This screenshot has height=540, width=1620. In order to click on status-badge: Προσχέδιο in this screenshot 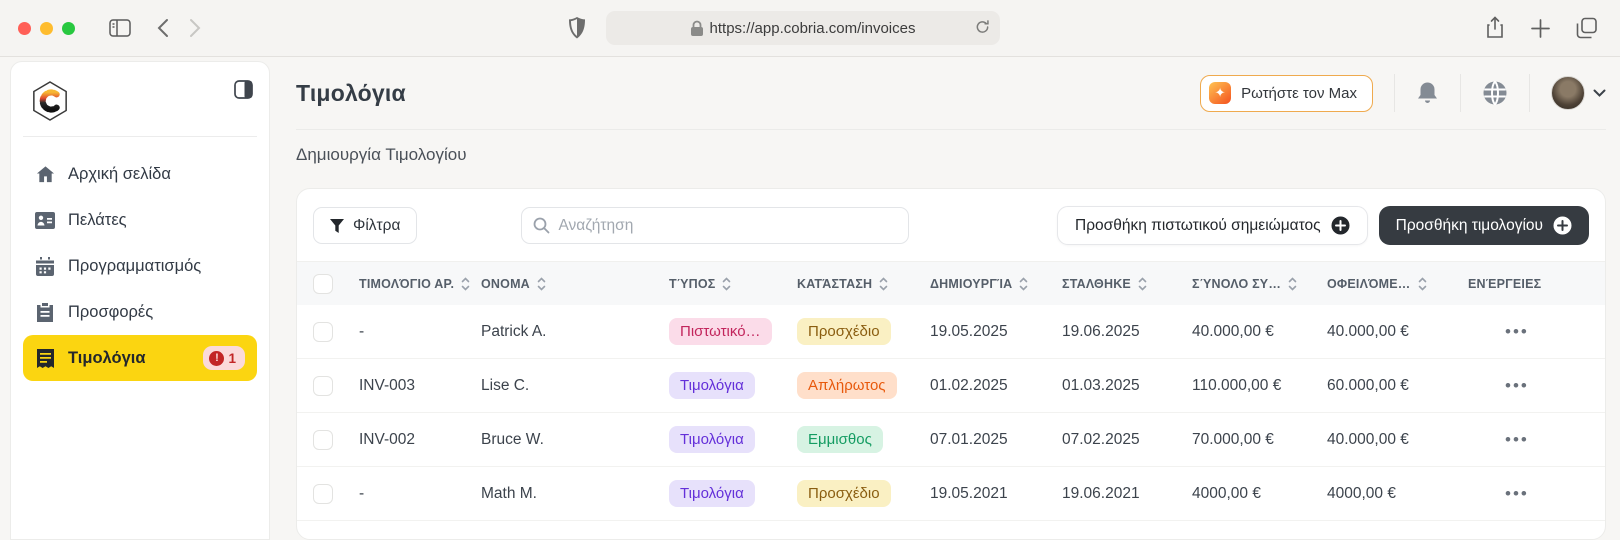, I will do `click(844, 493)`.